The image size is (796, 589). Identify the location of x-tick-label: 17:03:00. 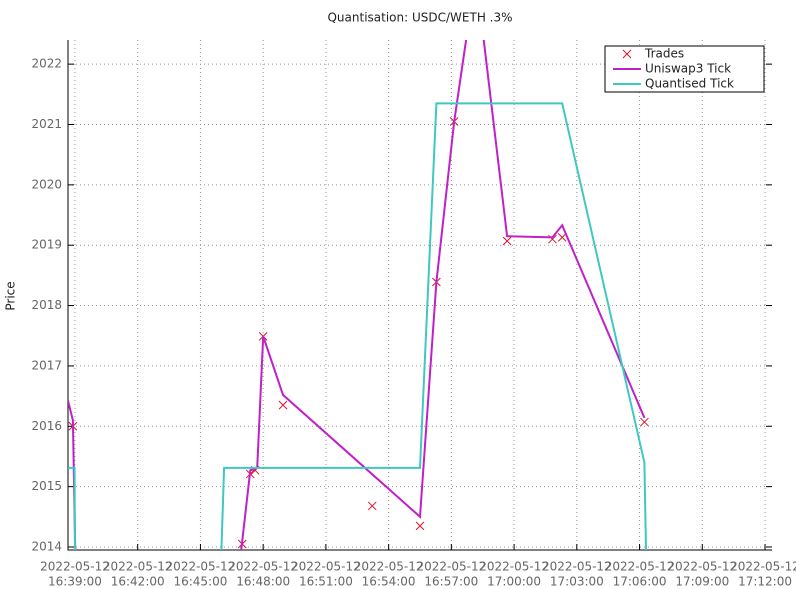
(577, 582).